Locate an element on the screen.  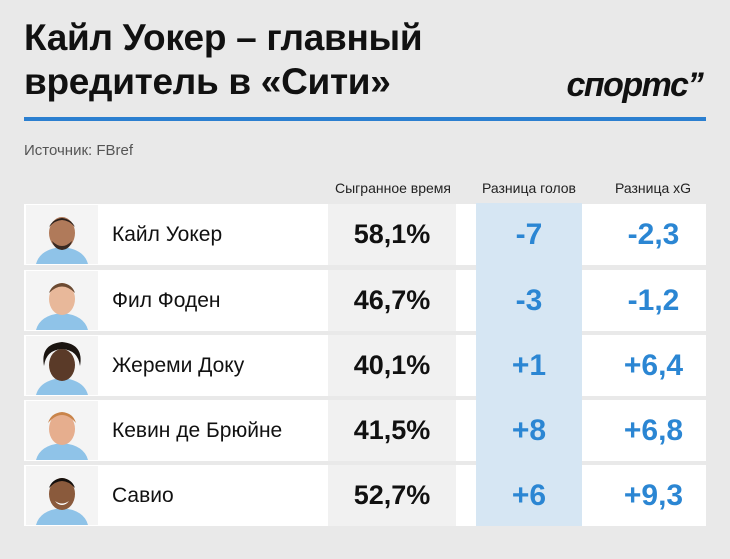
column-header-time: Сыгранное время is located at coordinates (393, 188).